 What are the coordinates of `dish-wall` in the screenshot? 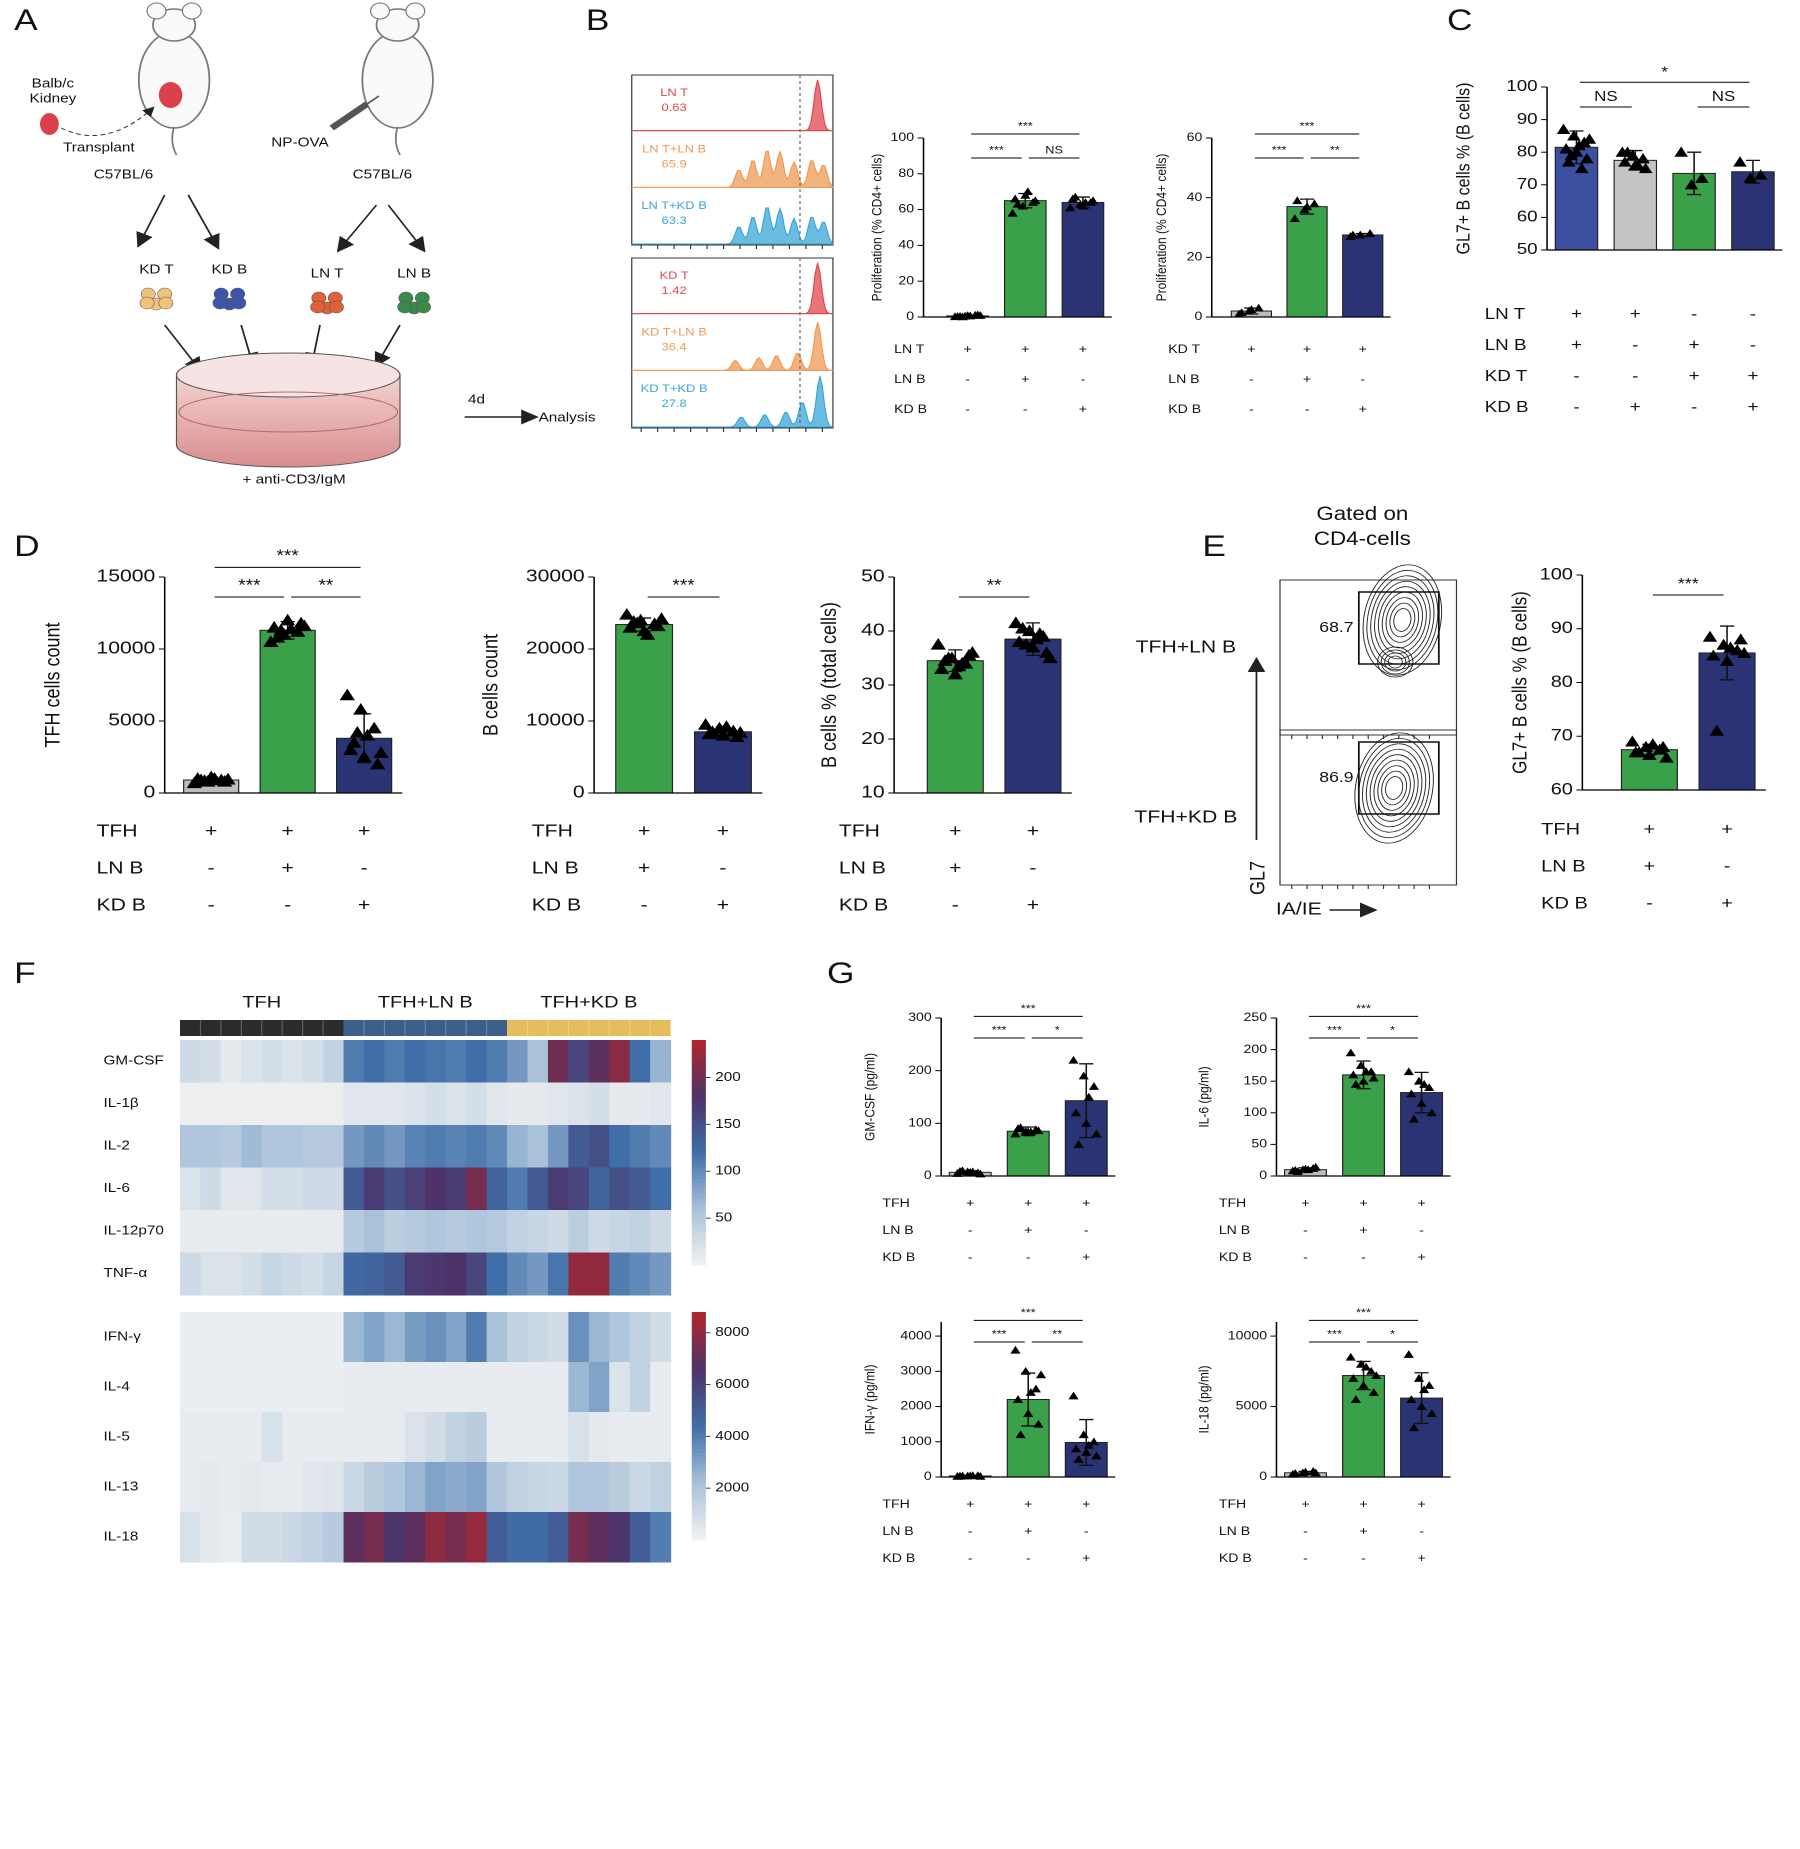 It's located at (288, 421).